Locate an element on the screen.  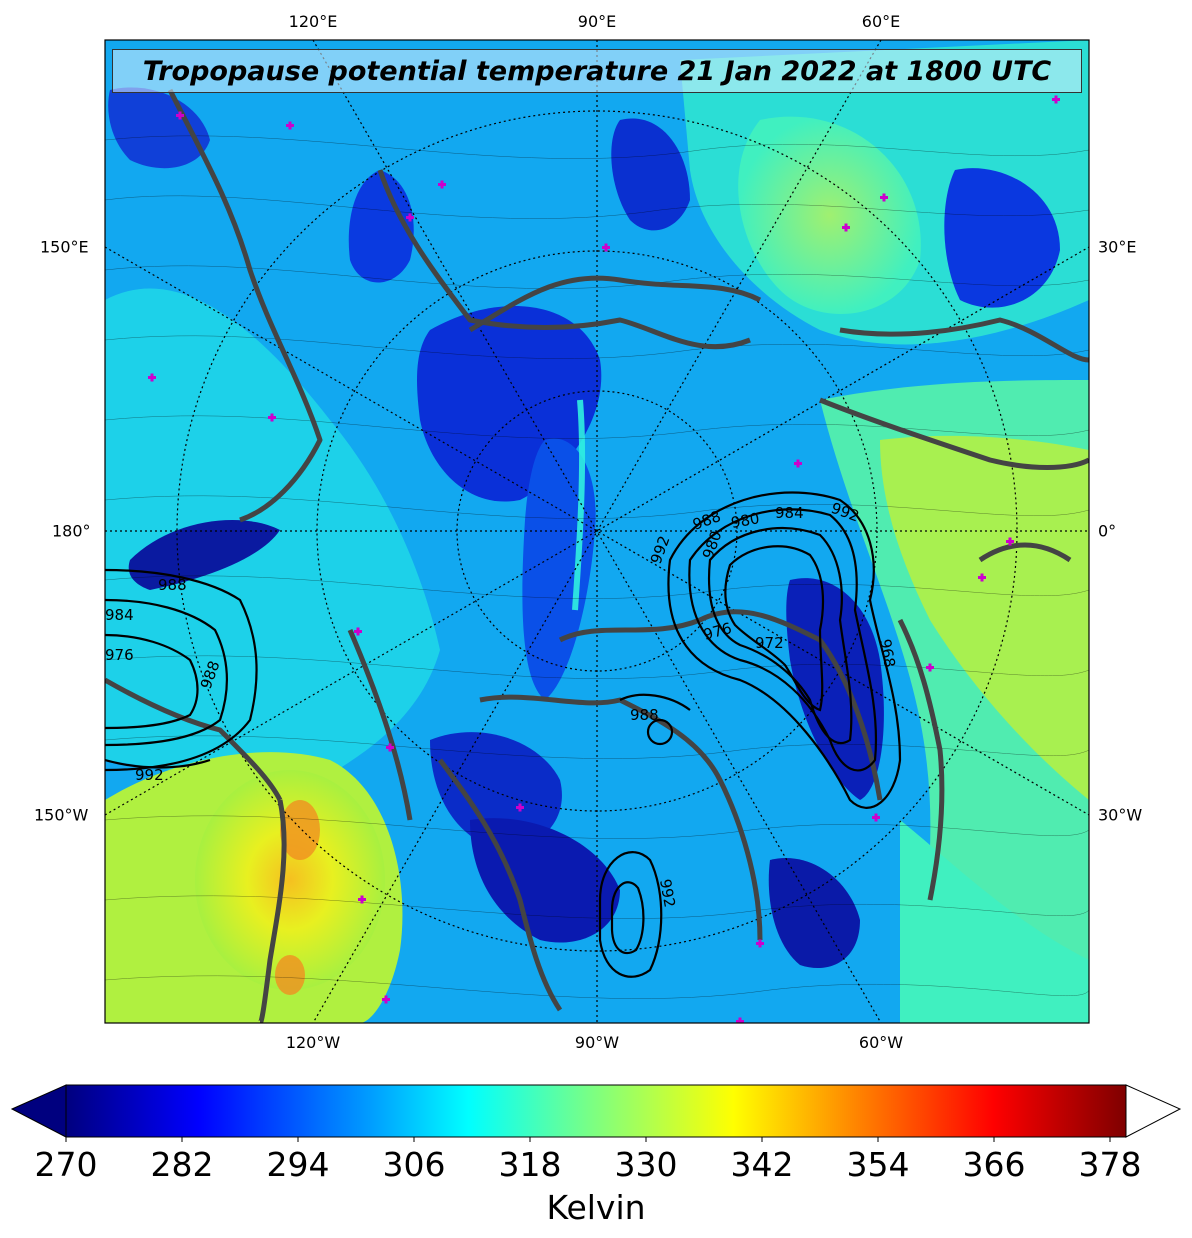
lon-label-right: 30°E is located at coordinates (1117, 247).